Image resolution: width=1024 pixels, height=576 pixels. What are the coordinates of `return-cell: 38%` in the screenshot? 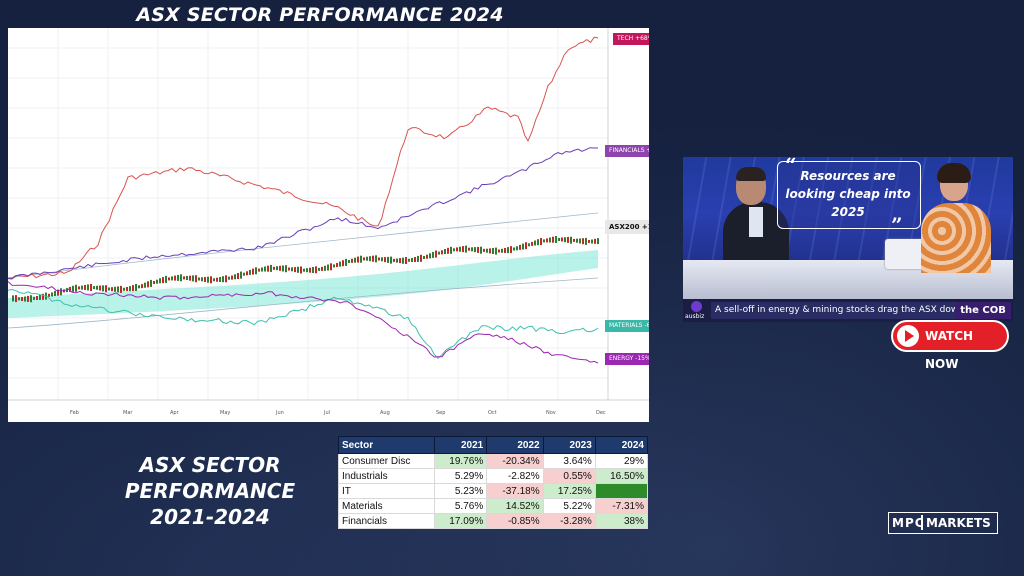 It's located at (621, 521).